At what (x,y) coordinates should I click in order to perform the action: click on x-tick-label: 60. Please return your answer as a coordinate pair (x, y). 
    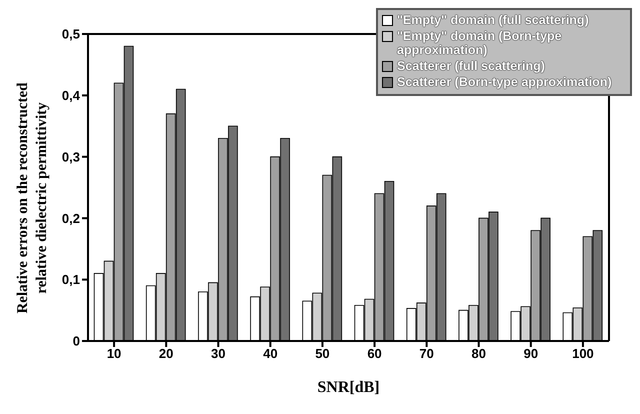
    Looking at the image, I should click on (374, 354).